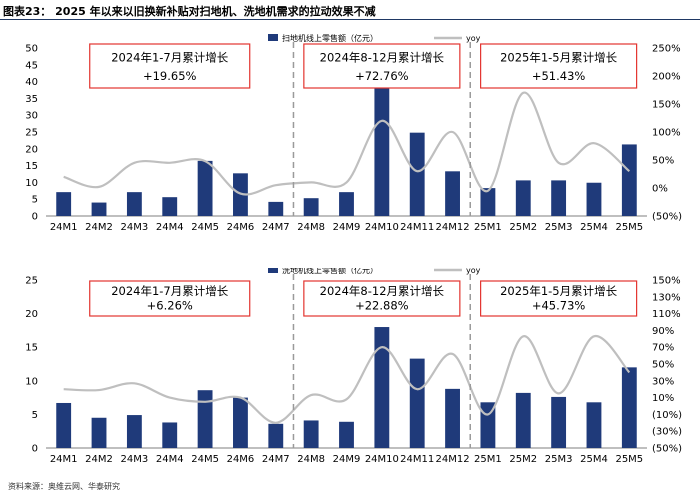 This screenshot has height=496, width=700. What do you see at coordinates (31, 116) in the screenshot?
I see `y-tick-label: 30` at bounding box center [31, 116].